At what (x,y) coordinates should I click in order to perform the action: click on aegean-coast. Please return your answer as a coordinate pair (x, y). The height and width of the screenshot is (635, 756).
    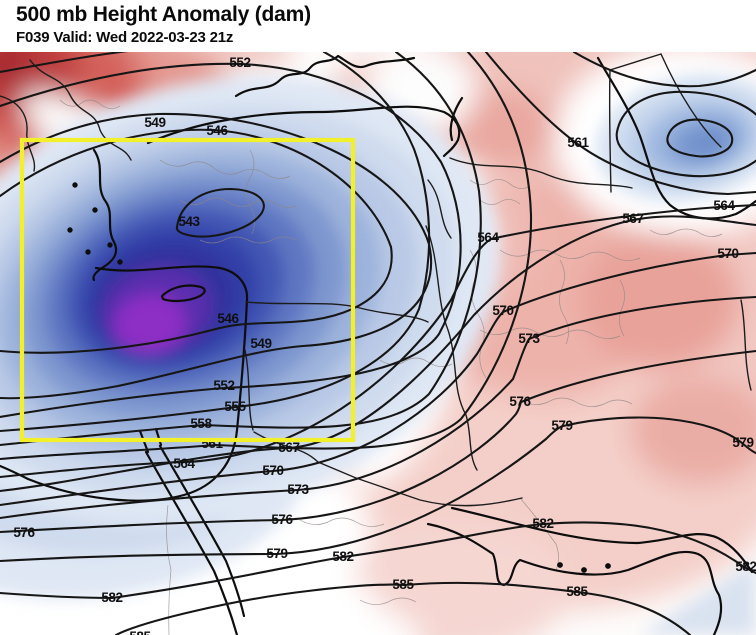
    Looking at the image, I should click on (105, 215).